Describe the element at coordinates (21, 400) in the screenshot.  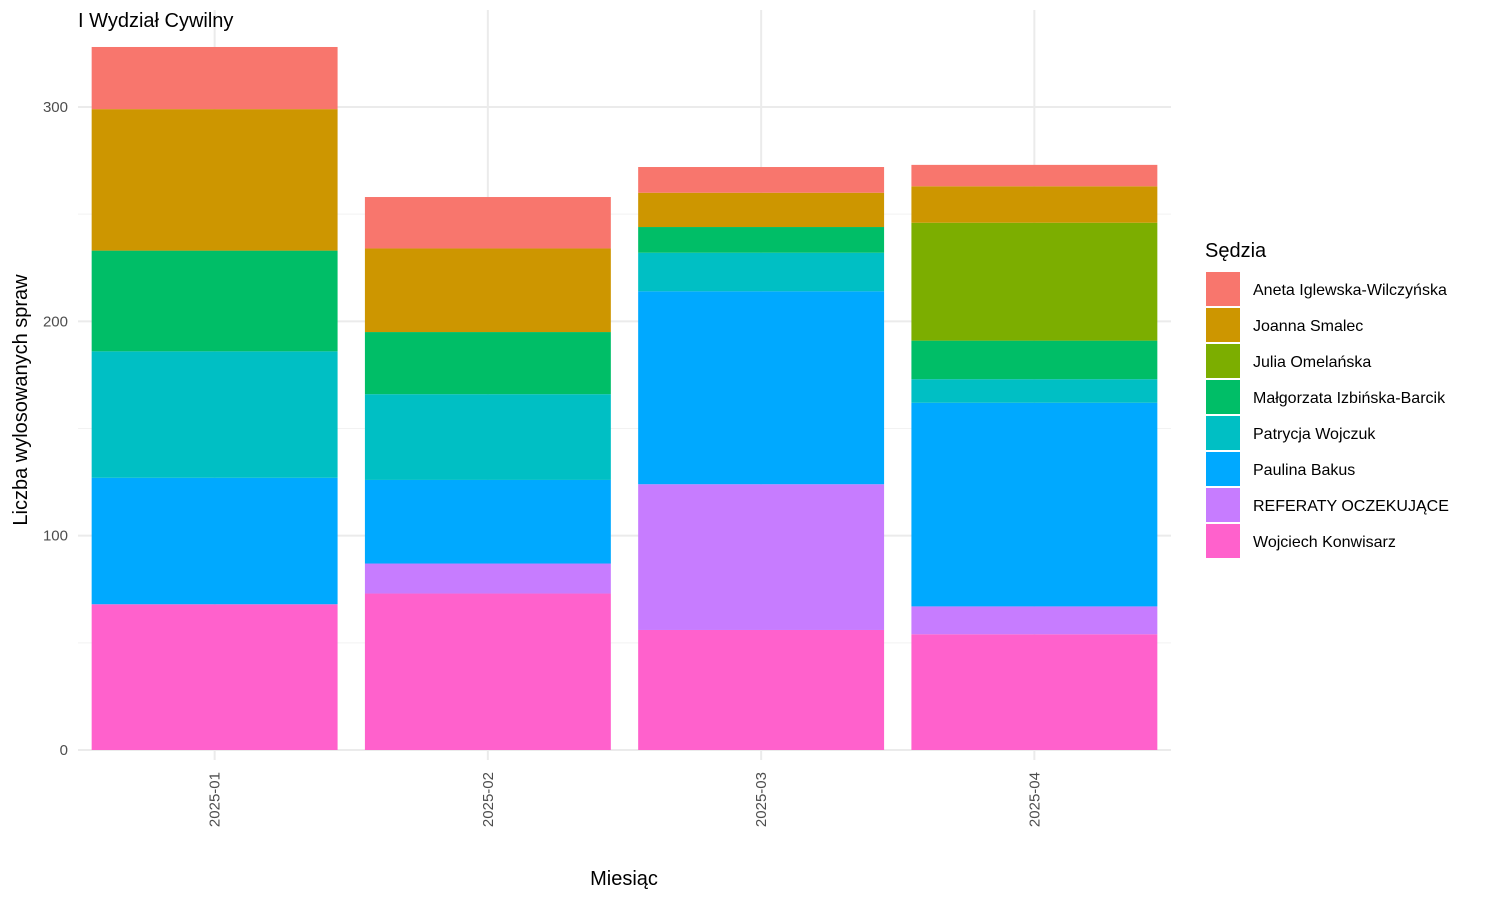
I see `y-axis-title: Liczba wylosowanych spraw` at that location.